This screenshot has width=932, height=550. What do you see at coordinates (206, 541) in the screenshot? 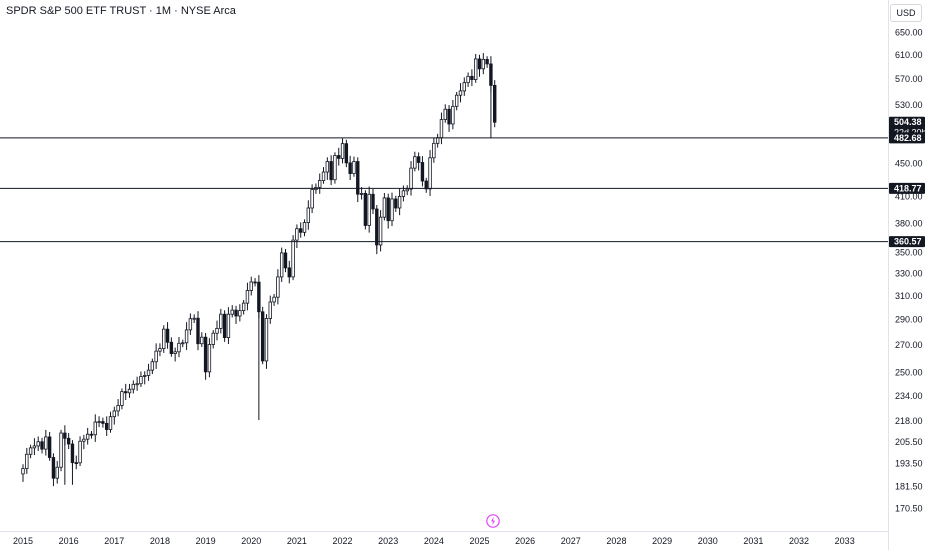
I see `time-tick-label: 2019` at bounding box center [206, 541].